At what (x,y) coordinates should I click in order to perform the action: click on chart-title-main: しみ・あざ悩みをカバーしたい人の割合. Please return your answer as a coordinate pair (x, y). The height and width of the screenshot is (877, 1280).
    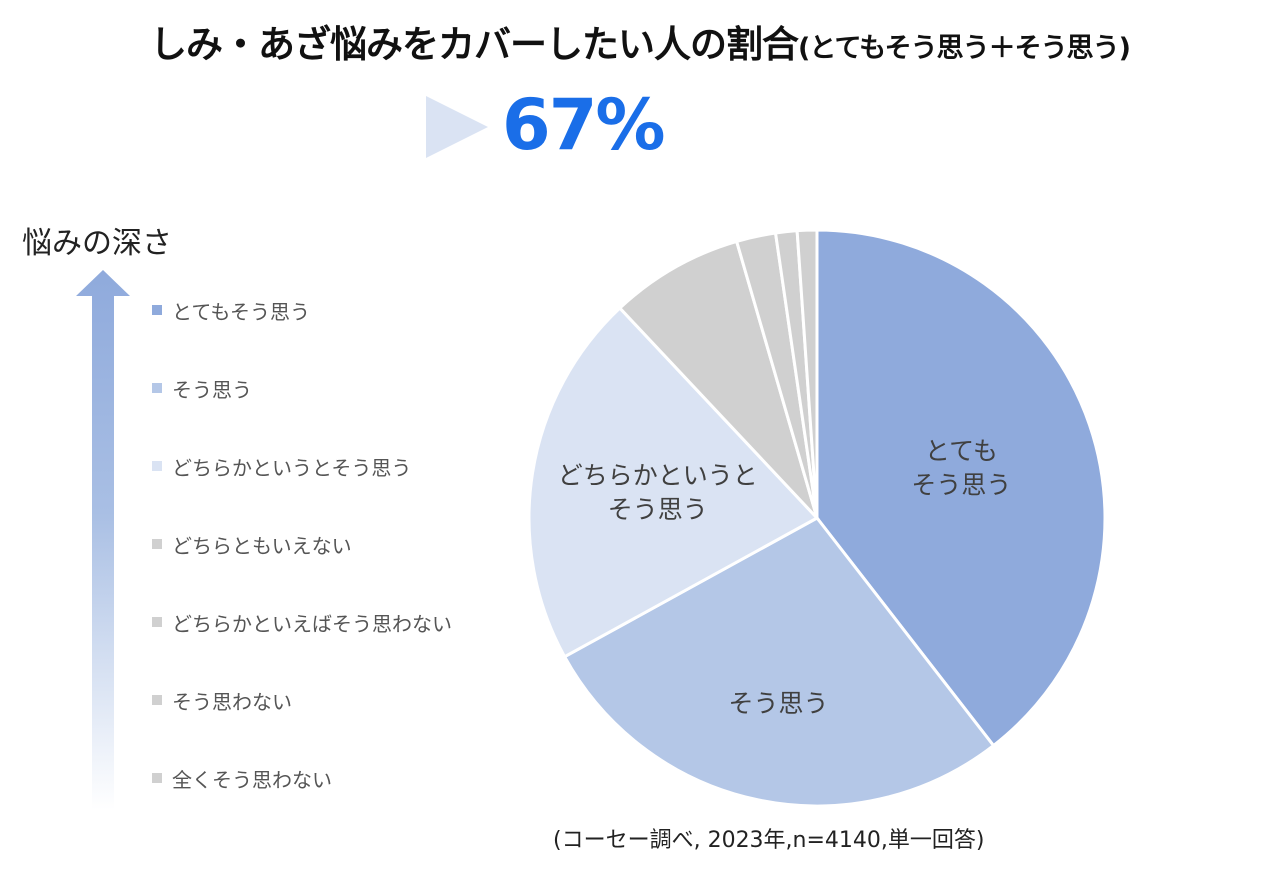
    Looking at the image, I should click on (474, 44).